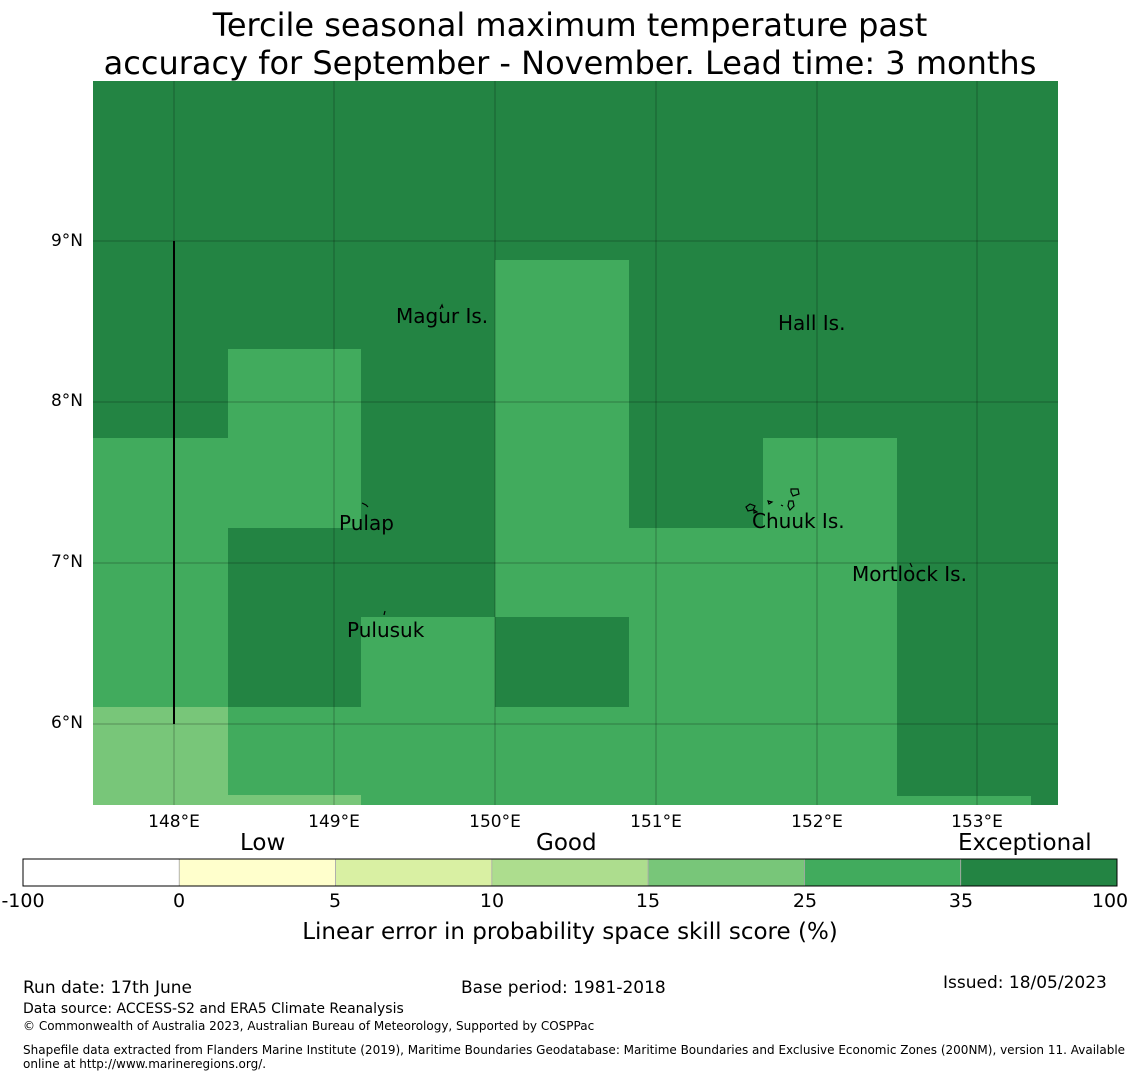  I want to click on base-period: Base period: 1981-2018, so click(563, 988).